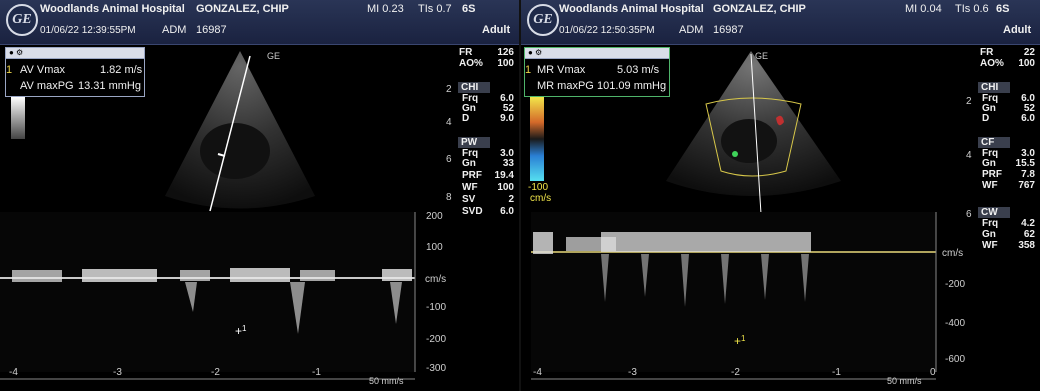  I want to click on cf-gn-value: 15.5, so click(1025, 163).